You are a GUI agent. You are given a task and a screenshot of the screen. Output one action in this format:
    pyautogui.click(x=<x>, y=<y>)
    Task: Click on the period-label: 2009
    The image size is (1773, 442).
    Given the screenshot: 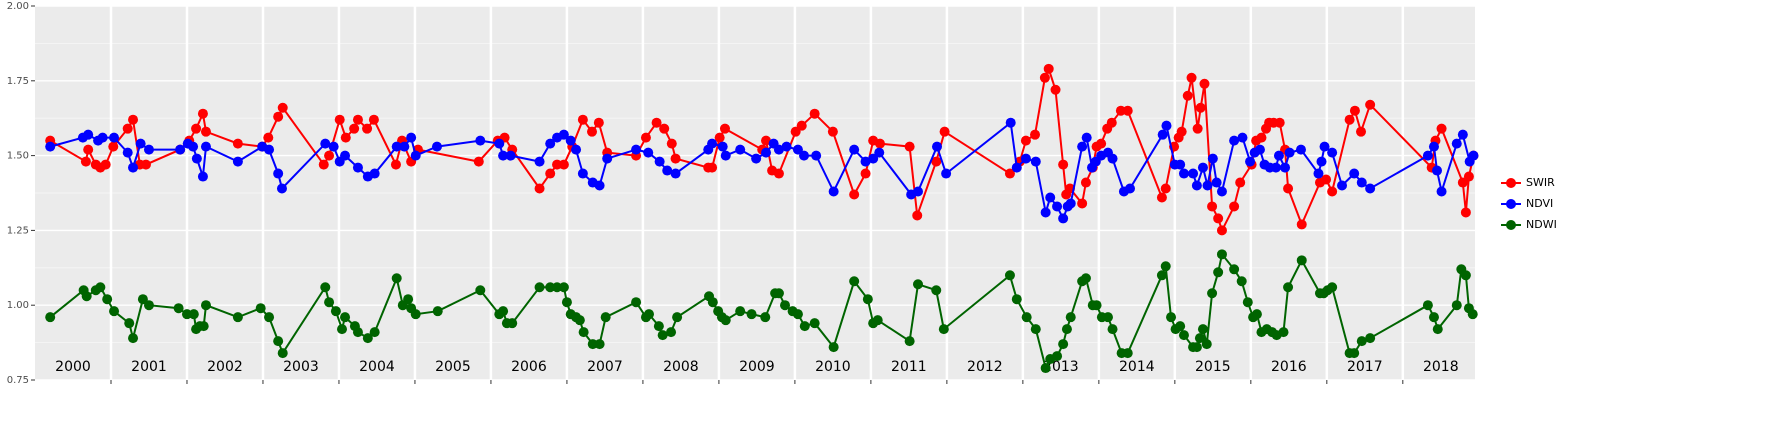 What is the action you would take?
    pyautogui.click(x=757, y=367)
    